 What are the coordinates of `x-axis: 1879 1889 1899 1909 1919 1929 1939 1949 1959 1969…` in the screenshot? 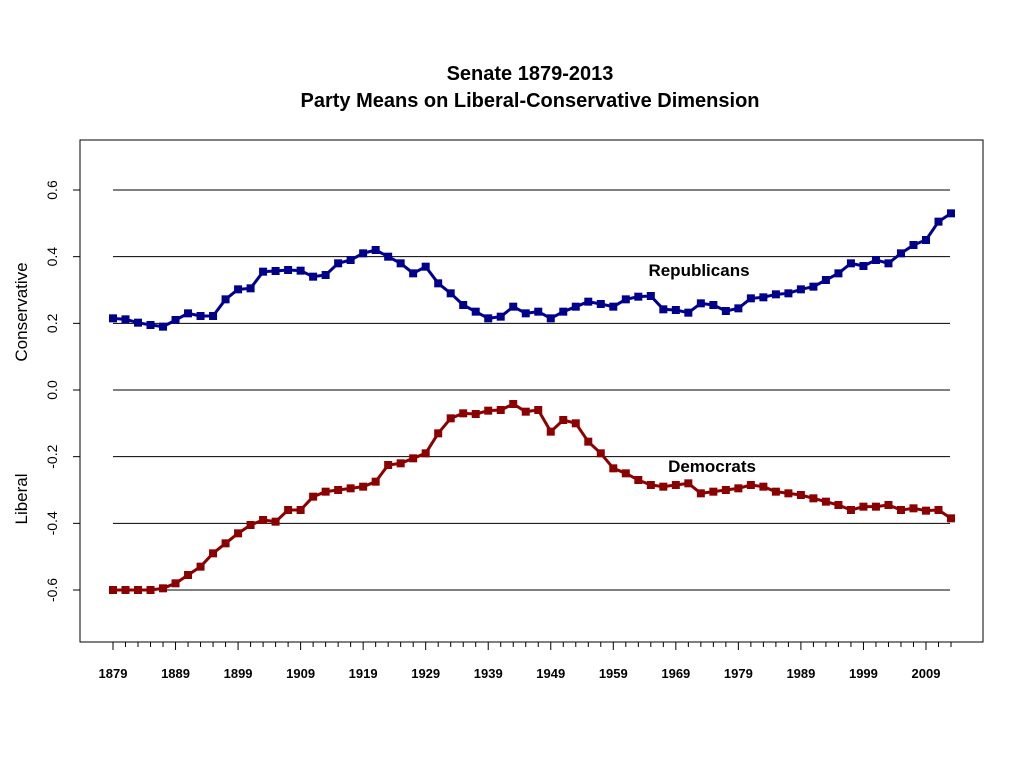 It's located at (525, 661).